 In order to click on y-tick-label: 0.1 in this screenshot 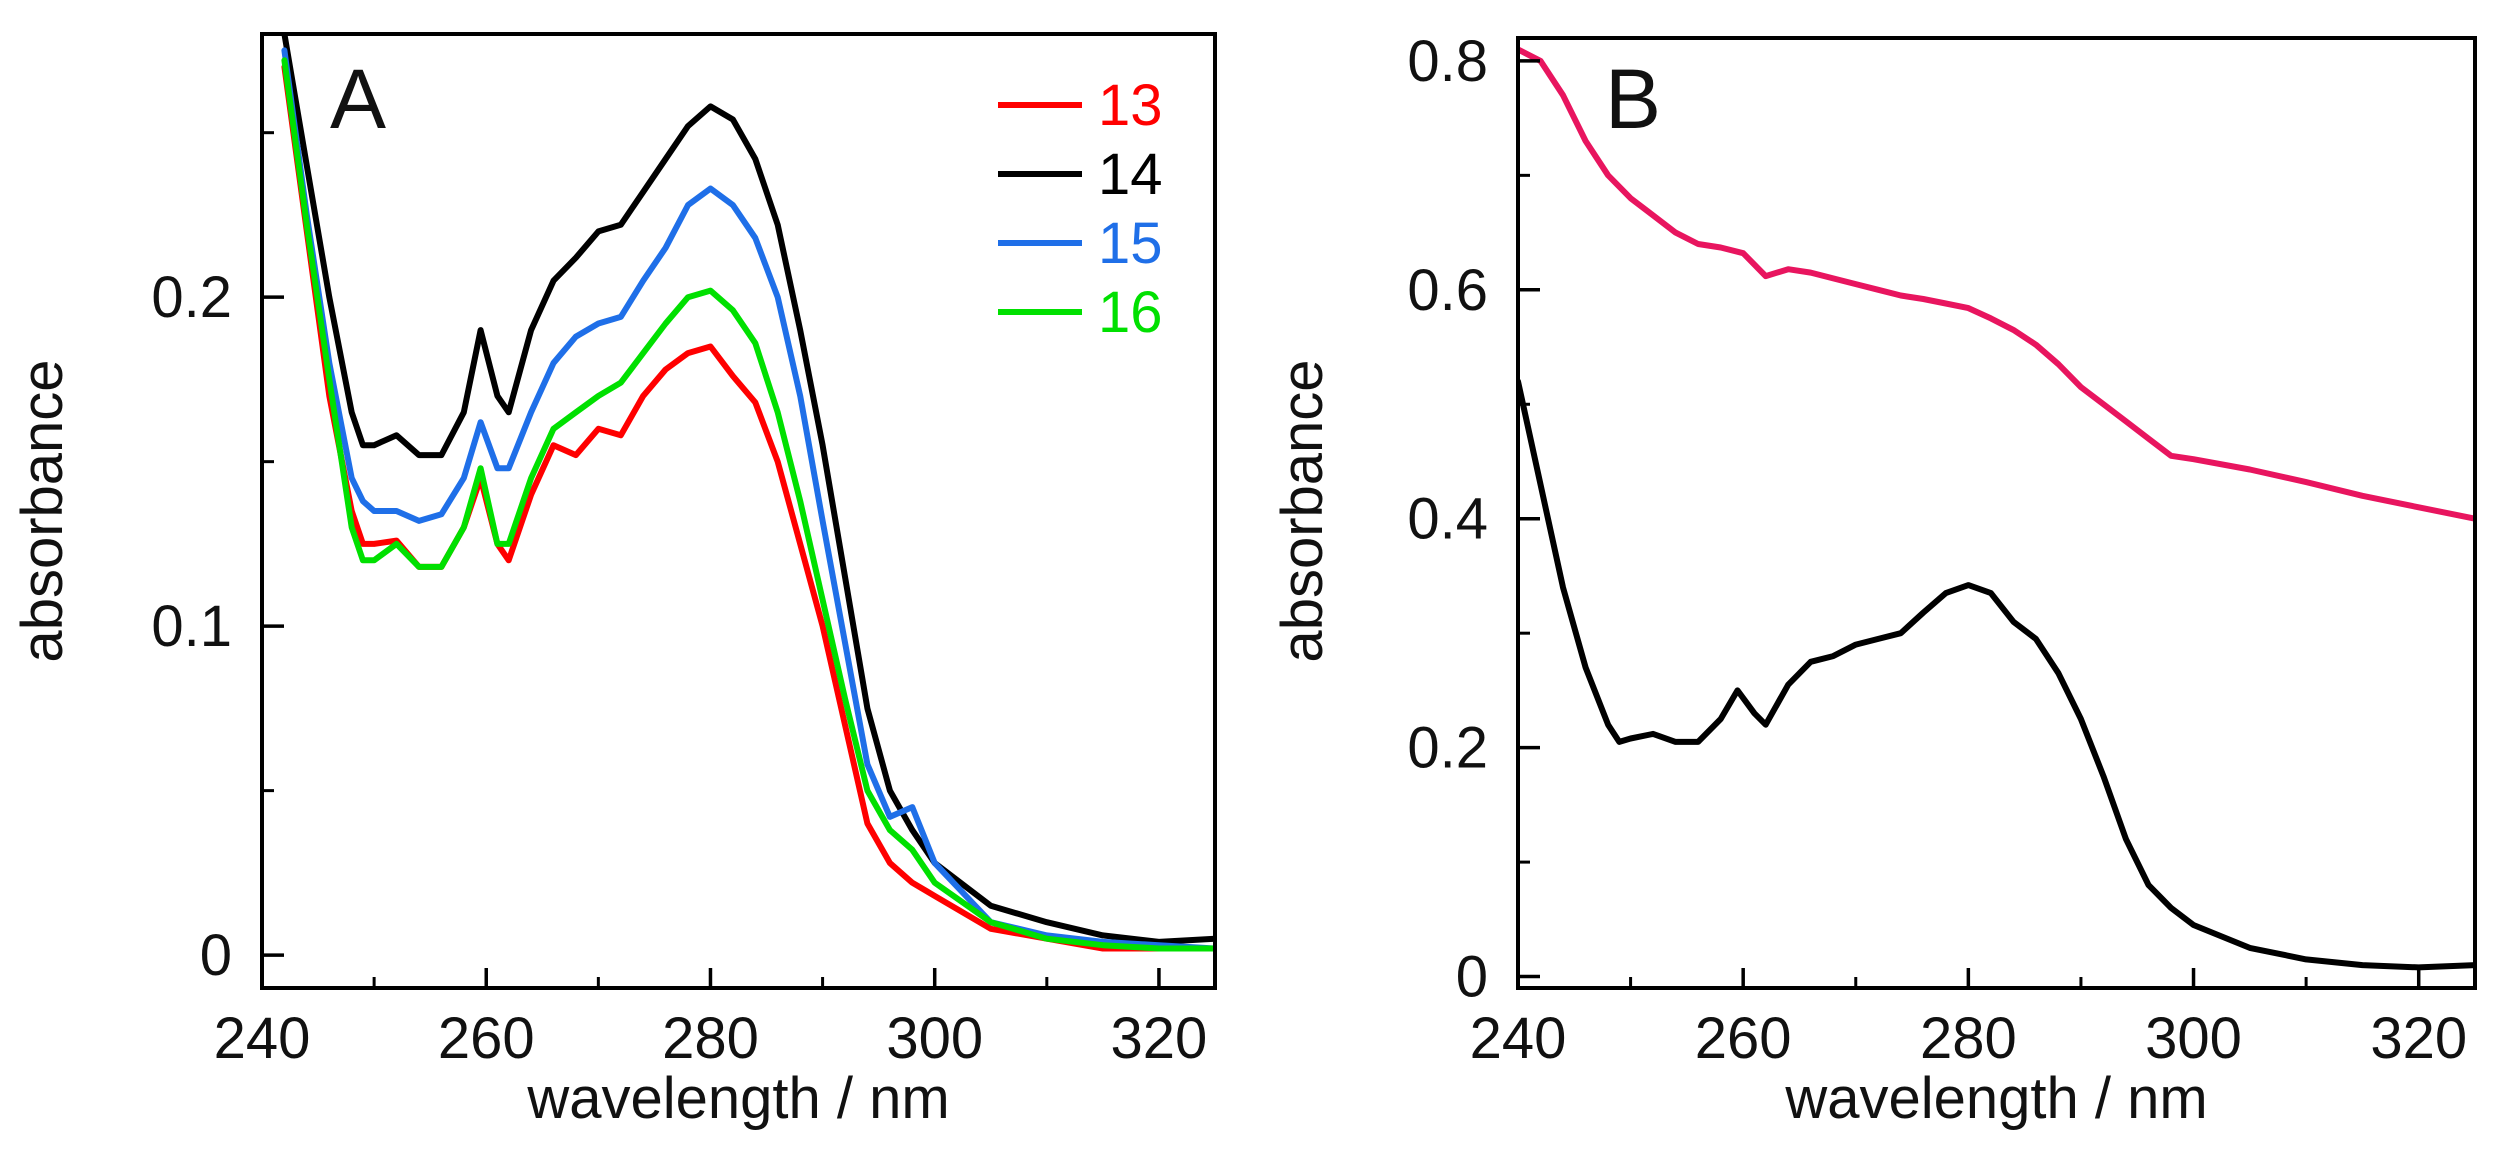, I will do `click(191, 626)`.